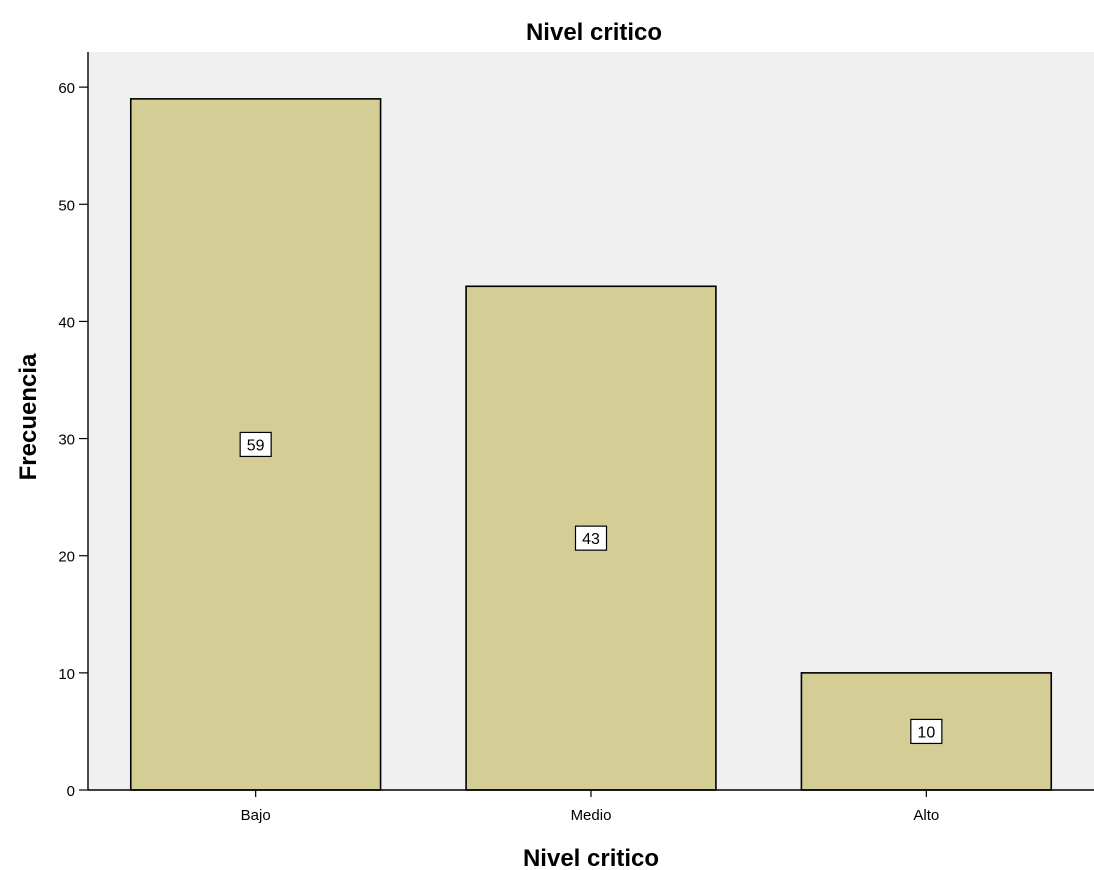 The width and height of the screenshot is (1094, 870). Describe the element at coordinates (66, 322) in the screenshot. I see `y-tick-label: 40` at that location.